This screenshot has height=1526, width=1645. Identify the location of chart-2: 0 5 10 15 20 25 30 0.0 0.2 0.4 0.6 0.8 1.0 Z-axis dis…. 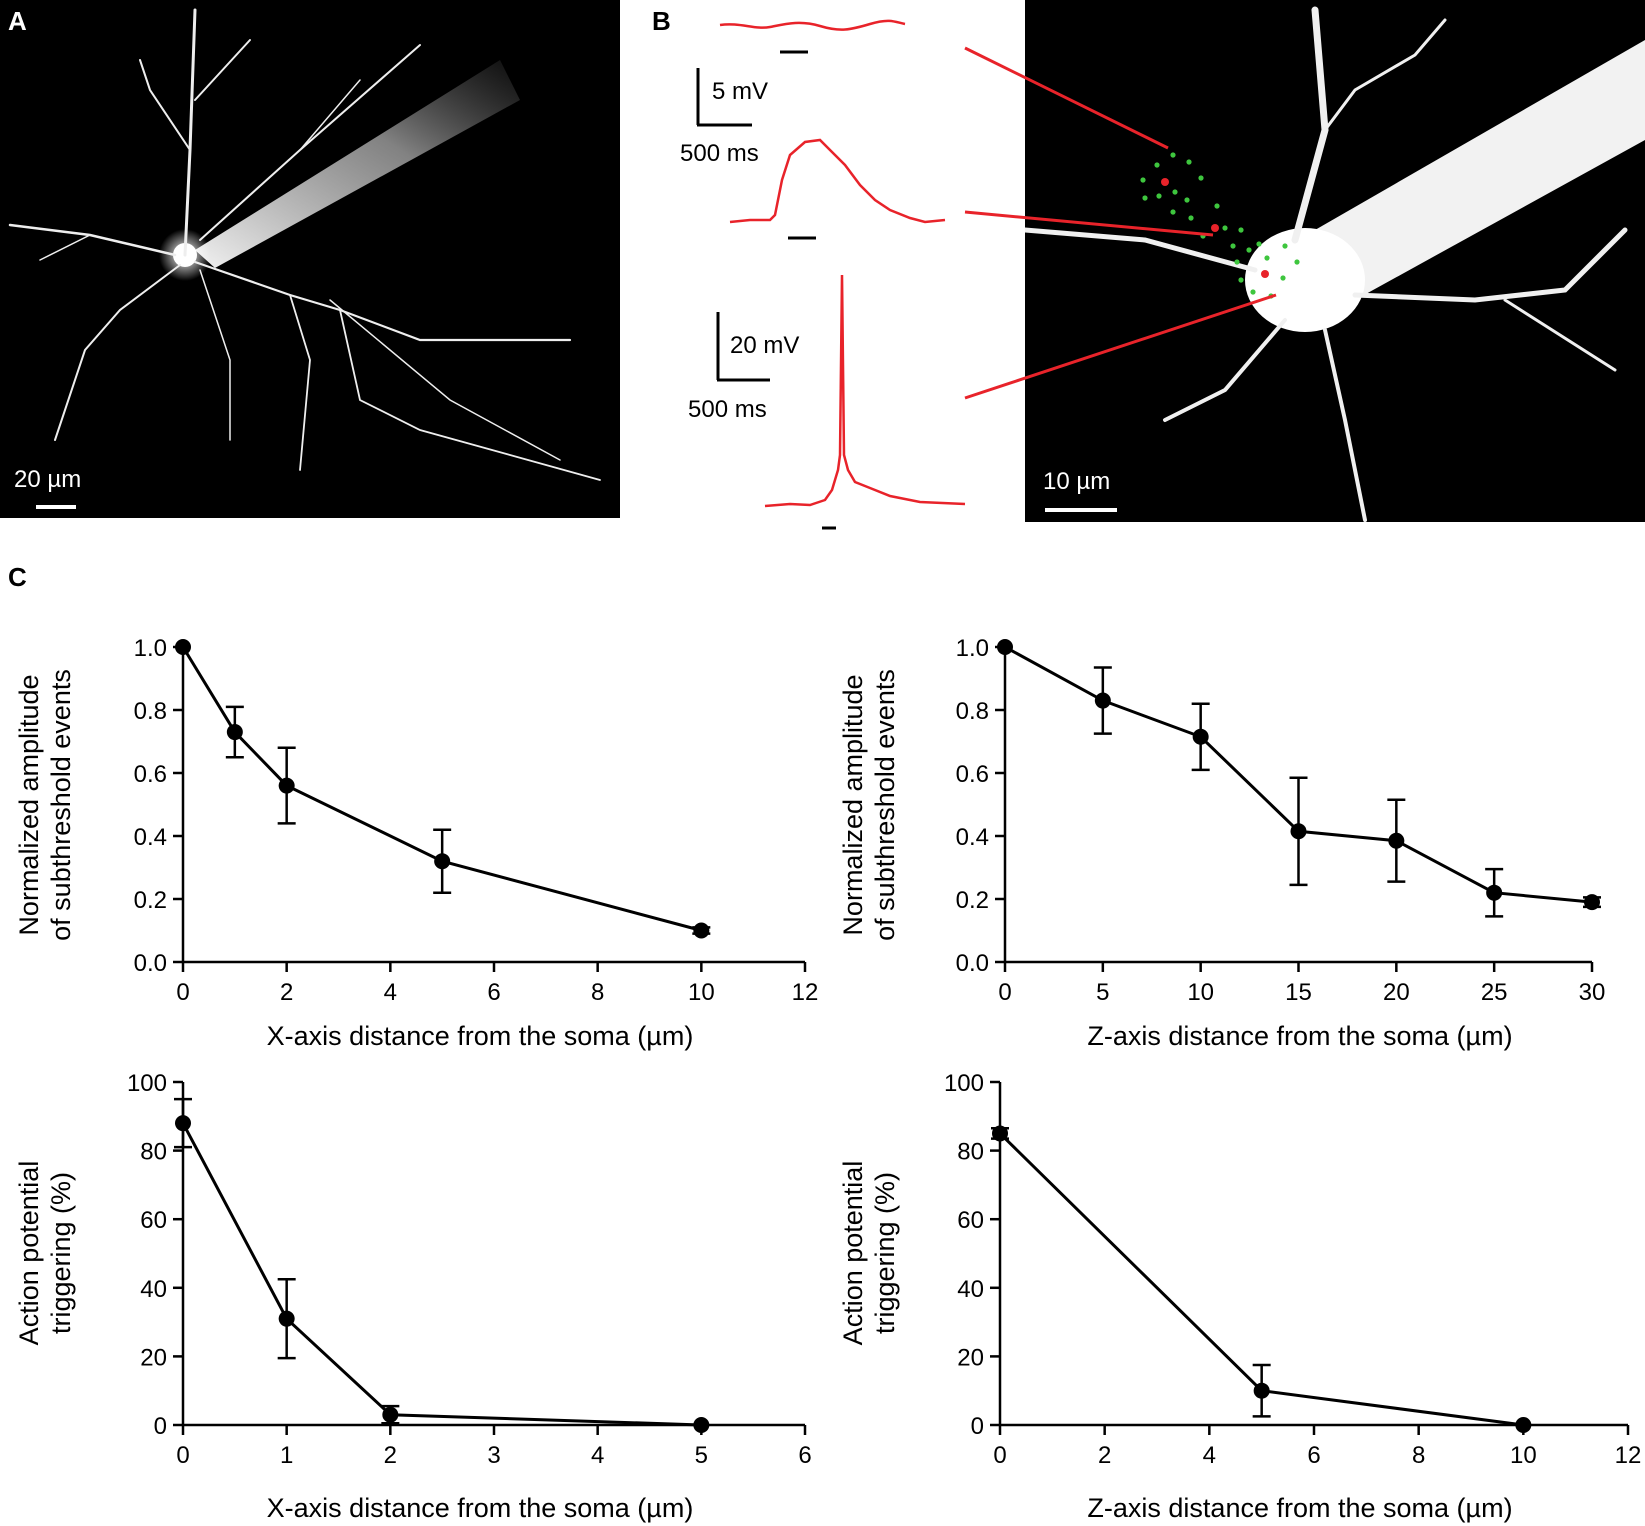
(1221, 843).